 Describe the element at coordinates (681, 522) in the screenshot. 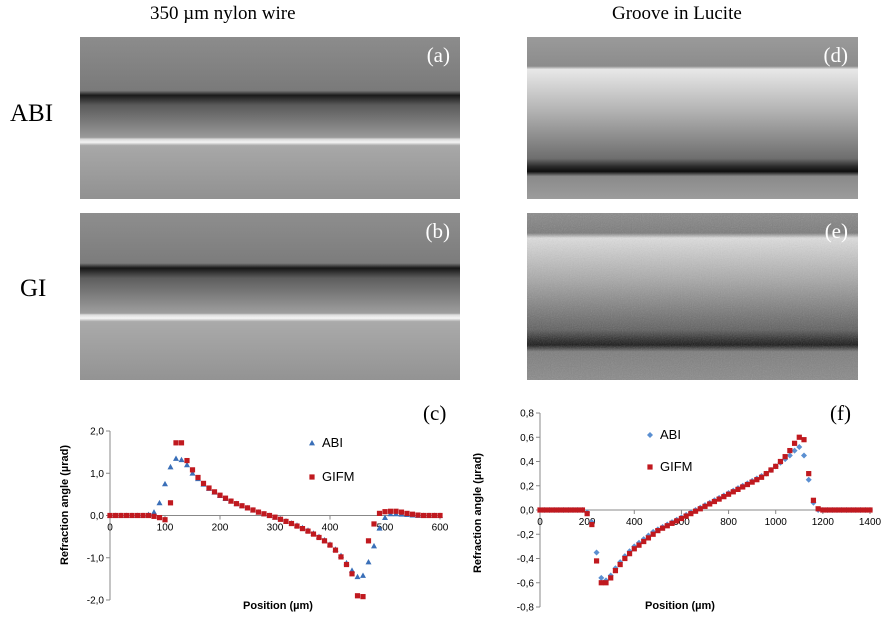

I see `chart-f-xtick-label: 600` at that location.